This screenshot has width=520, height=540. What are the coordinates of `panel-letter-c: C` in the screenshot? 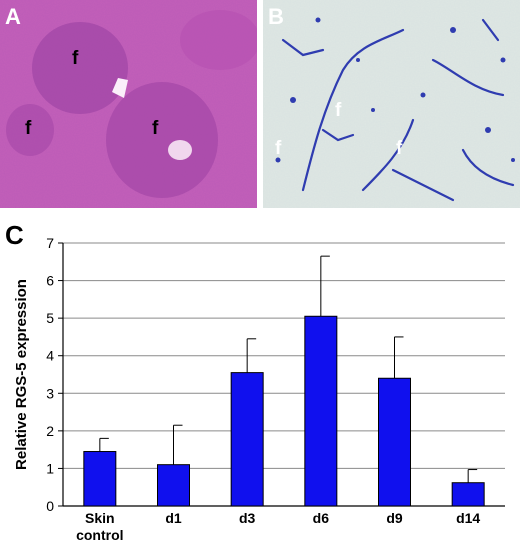 It's located at (14, 235).